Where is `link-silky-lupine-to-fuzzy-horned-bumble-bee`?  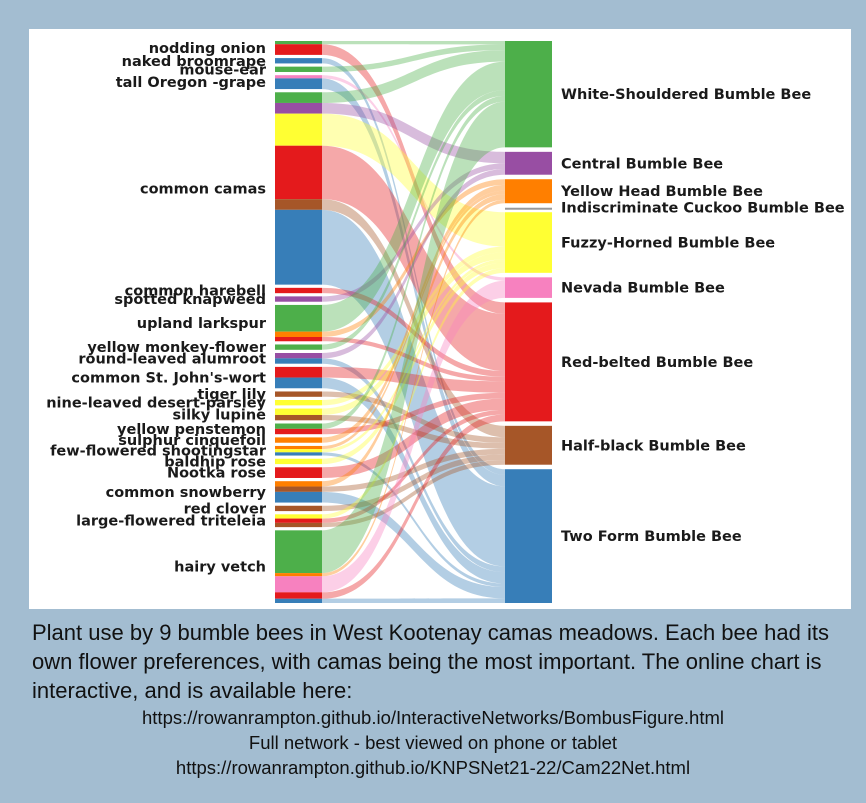 link-silky-lupine-to-fuzzy-horned-bumble-bee is located at coordinates (413, 333).